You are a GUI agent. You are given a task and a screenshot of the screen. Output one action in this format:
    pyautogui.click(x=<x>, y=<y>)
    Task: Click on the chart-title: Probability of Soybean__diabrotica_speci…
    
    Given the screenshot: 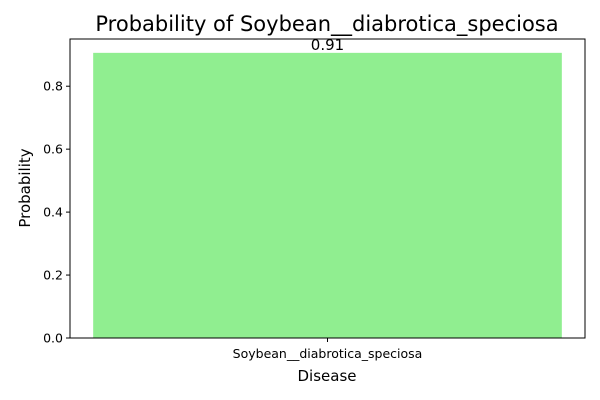 What is the action you would take?
    pyautogui.click(x=326, y=24)
    